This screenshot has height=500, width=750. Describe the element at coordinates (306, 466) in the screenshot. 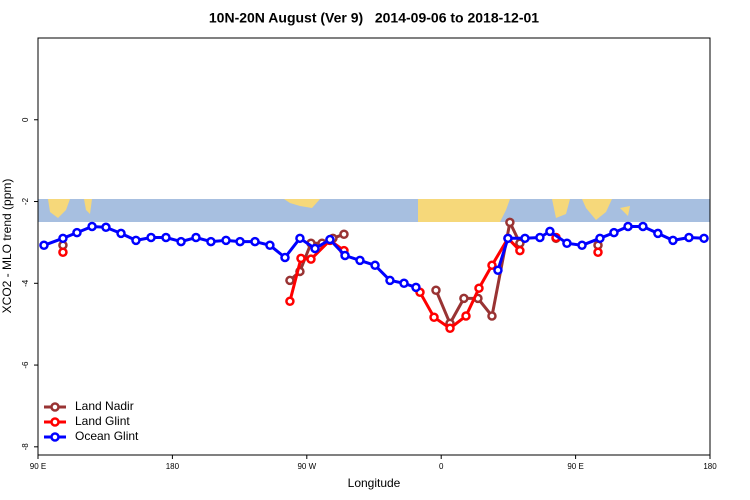

I see `x-tick-label: 90 W` at that location.